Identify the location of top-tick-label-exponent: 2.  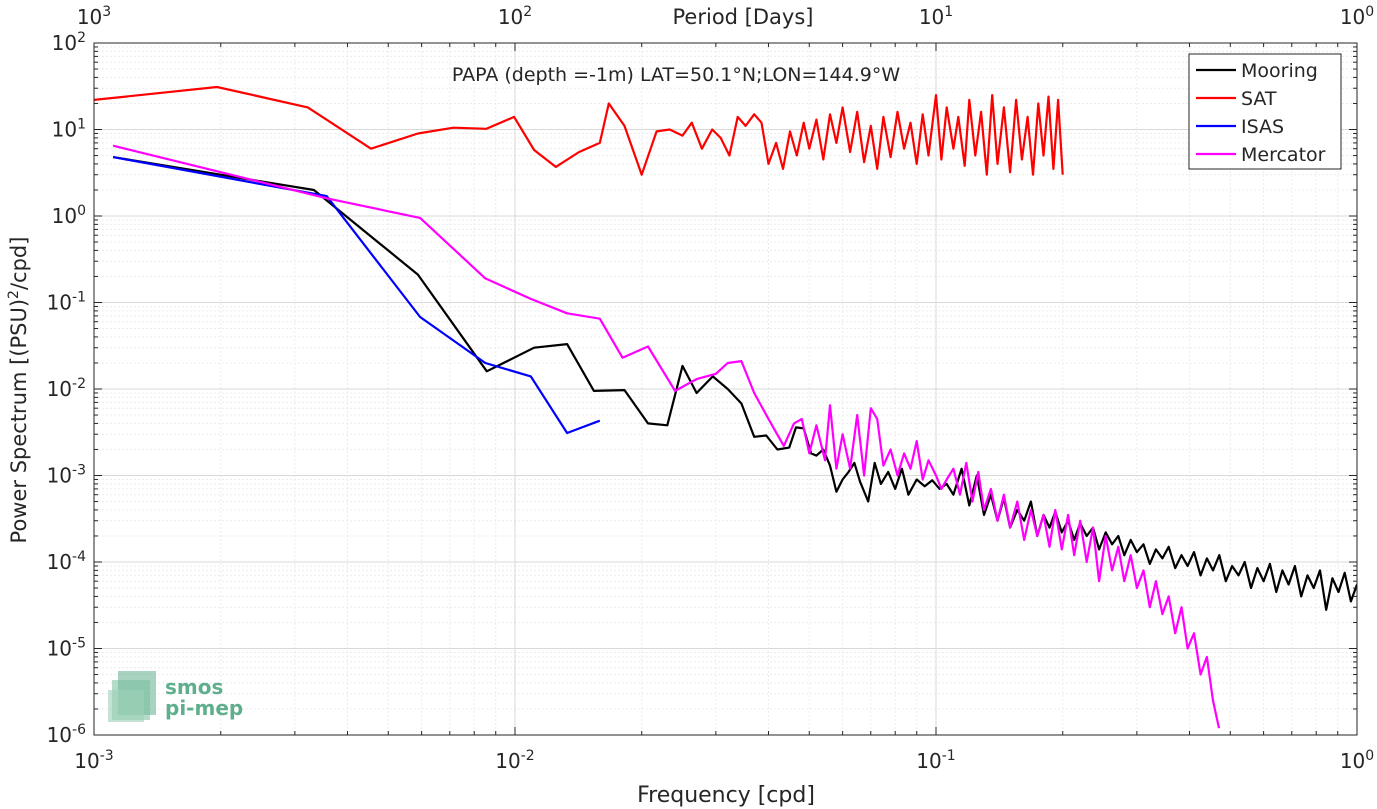
(527, 12).